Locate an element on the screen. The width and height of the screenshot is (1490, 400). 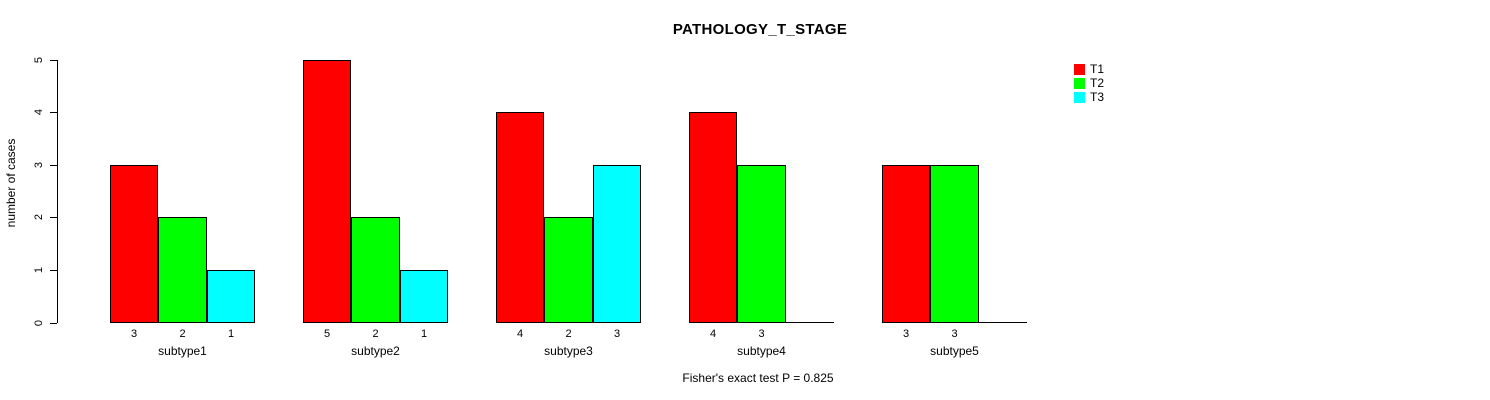
bar-t1-subtype2 is located at coordinates (327, 191).